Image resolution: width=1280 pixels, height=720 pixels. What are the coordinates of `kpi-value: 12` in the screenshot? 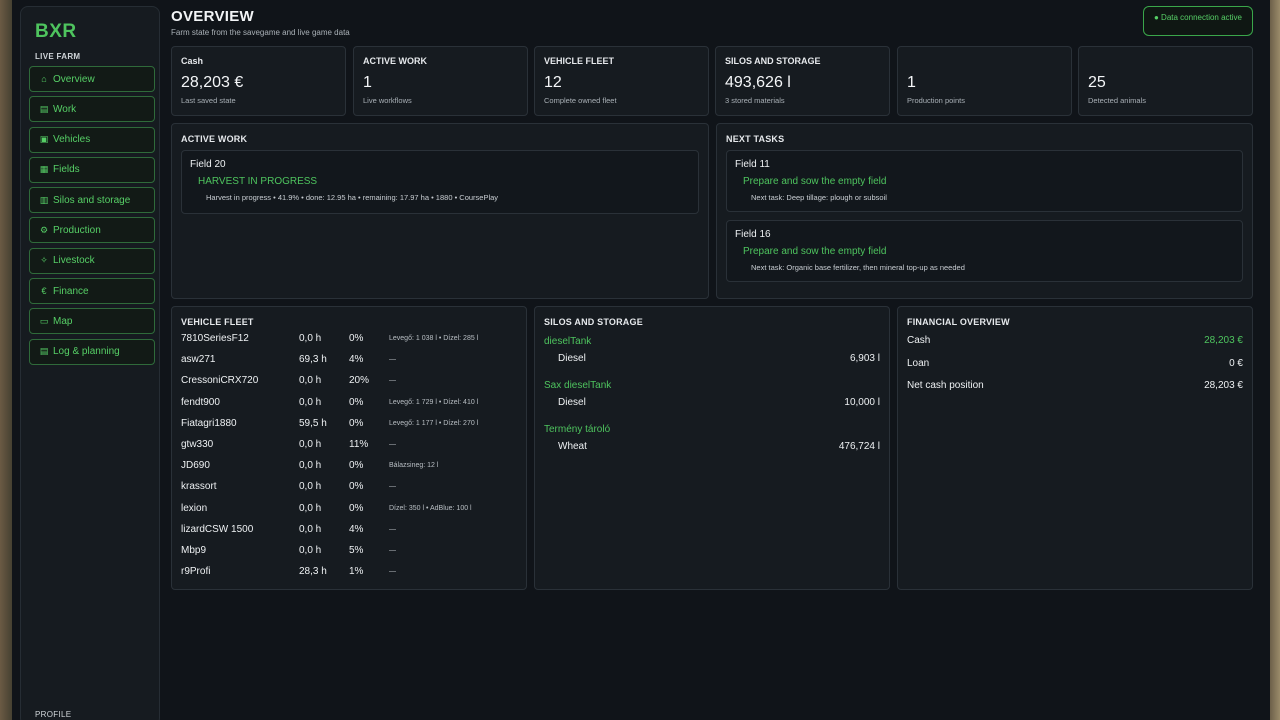 It's located at (553, 82).